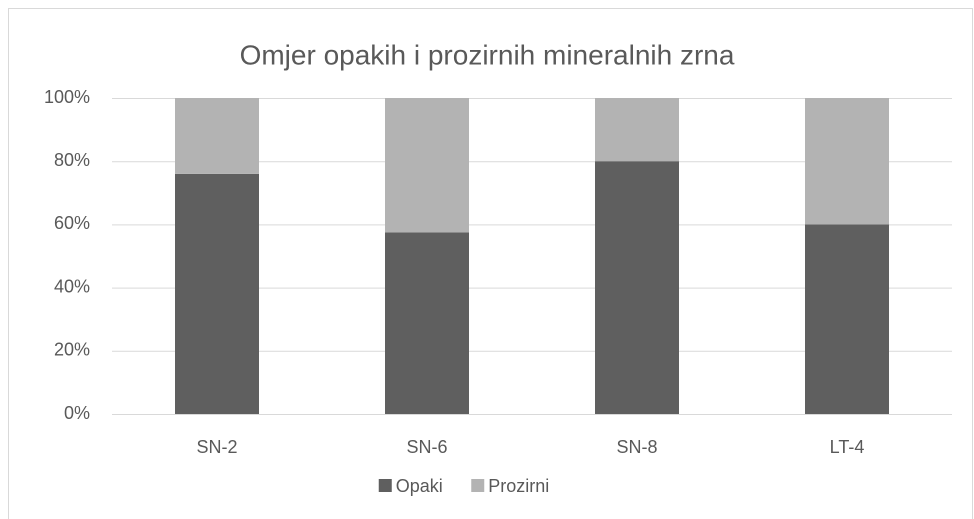 The height and width of the screenshot is (519, 974). I want to click on y-tick-label: 0%, so click(77, 413).